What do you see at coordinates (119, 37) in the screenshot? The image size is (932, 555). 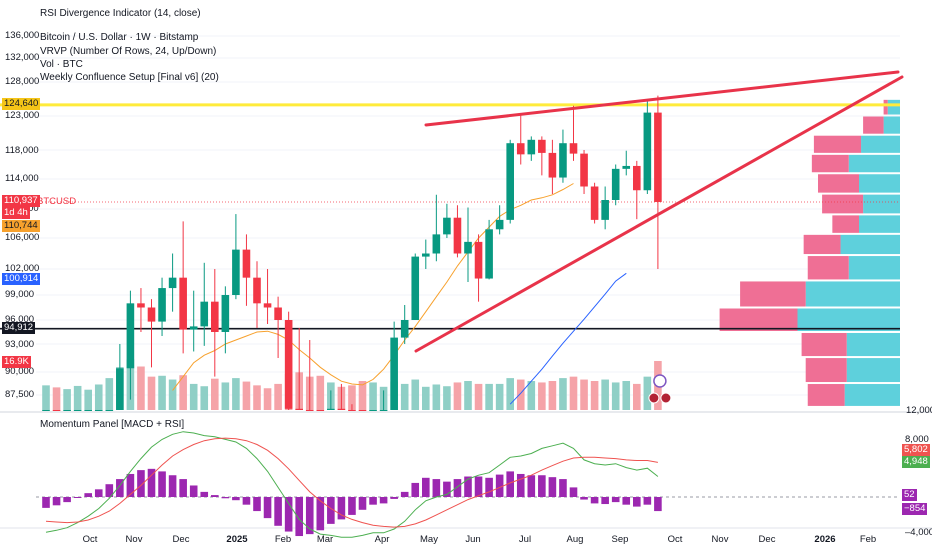 I see `symbol-title: Bitcoin / U.S. Dollar · 1W · Bitstamp` at bounding box center [119, 37].